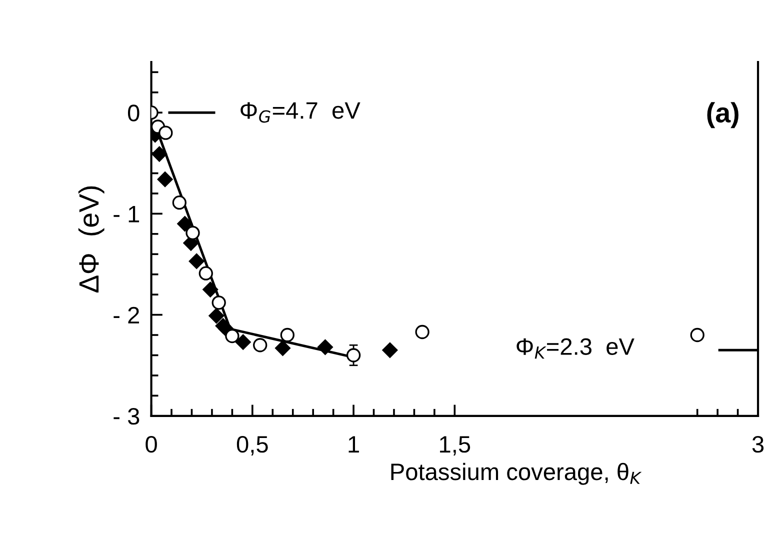 Image resolution: width=768 pixels, height=559 pixels. I want to click on y-tick-label: - 1, so click(127, 214).